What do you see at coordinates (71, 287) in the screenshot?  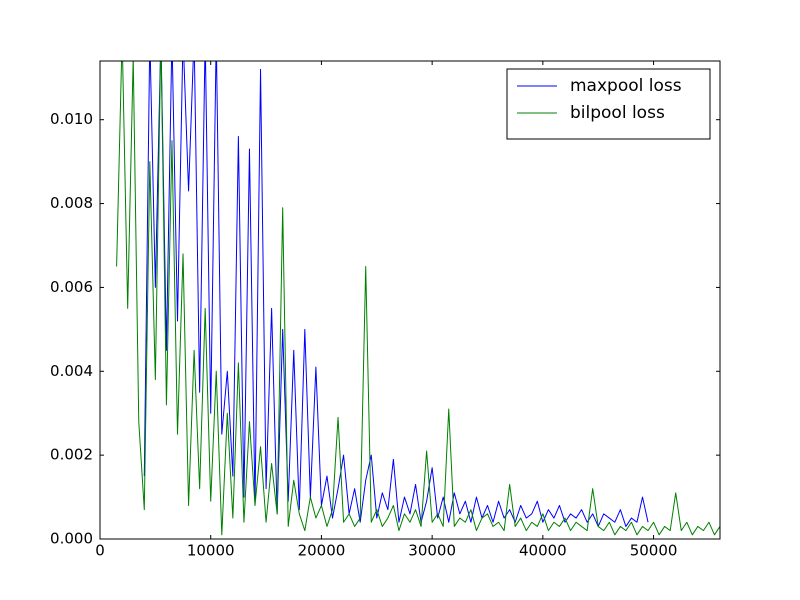 I see `y-tick-label: 0.006` at bounding box center [71, 287].